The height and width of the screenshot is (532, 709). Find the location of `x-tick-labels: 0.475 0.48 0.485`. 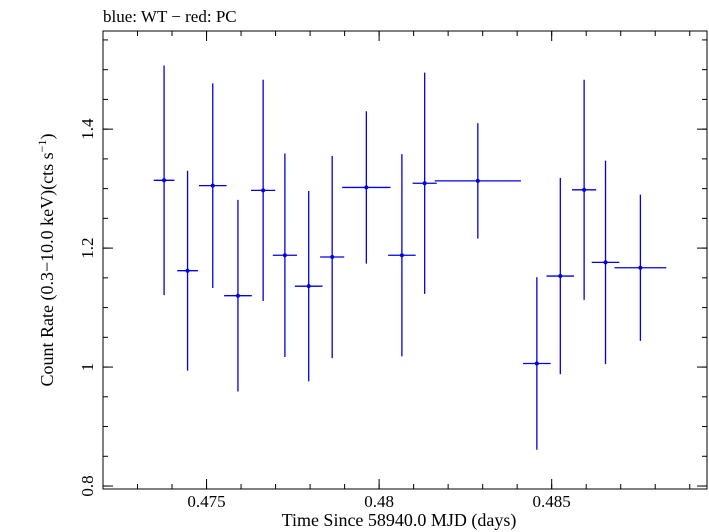

x-tick-labels: 0.475 0.48 0.485 is located at coordinates (378, 501).